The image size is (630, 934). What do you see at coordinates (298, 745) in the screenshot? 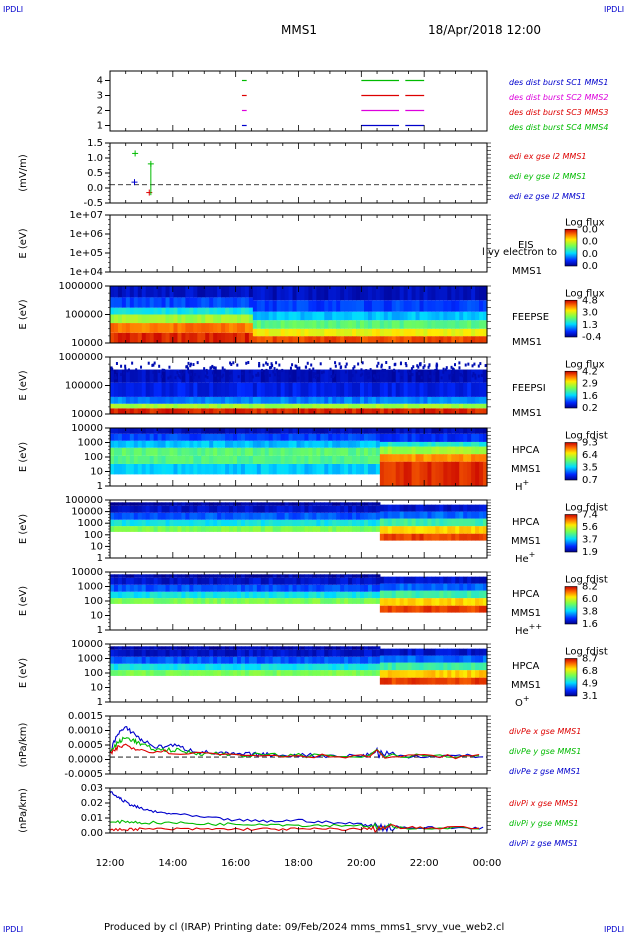
I see `panel-frame` at bounding box center [298, 745].